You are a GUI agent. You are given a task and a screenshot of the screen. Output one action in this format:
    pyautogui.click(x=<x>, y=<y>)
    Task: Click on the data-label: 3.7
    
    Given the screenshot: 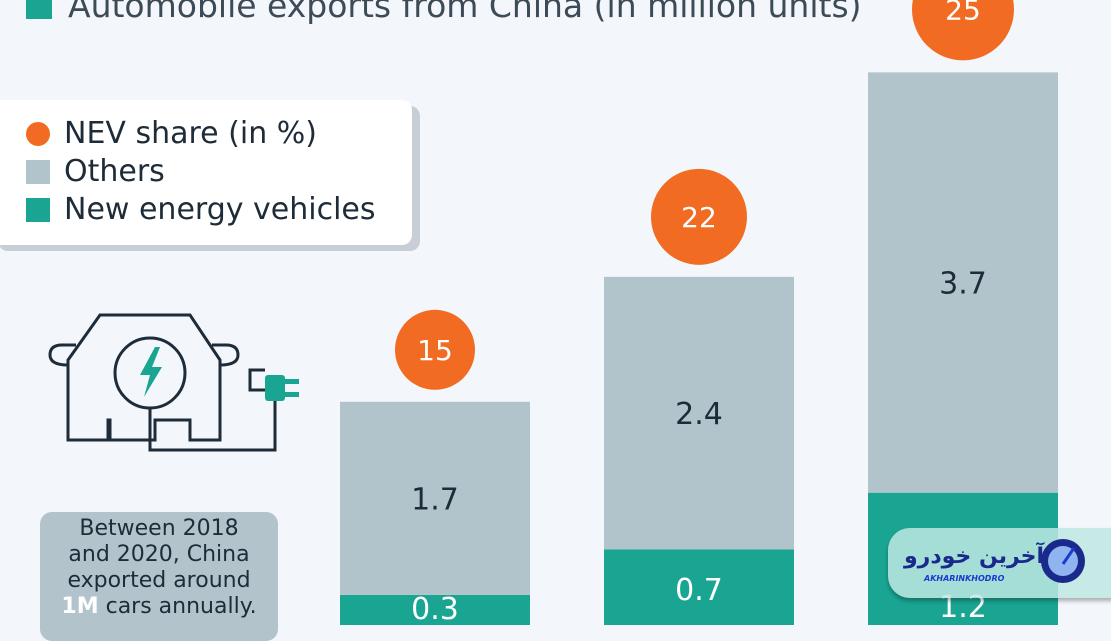 What is the action you would take?
    pyautogui.click(x=963, y=284)
    